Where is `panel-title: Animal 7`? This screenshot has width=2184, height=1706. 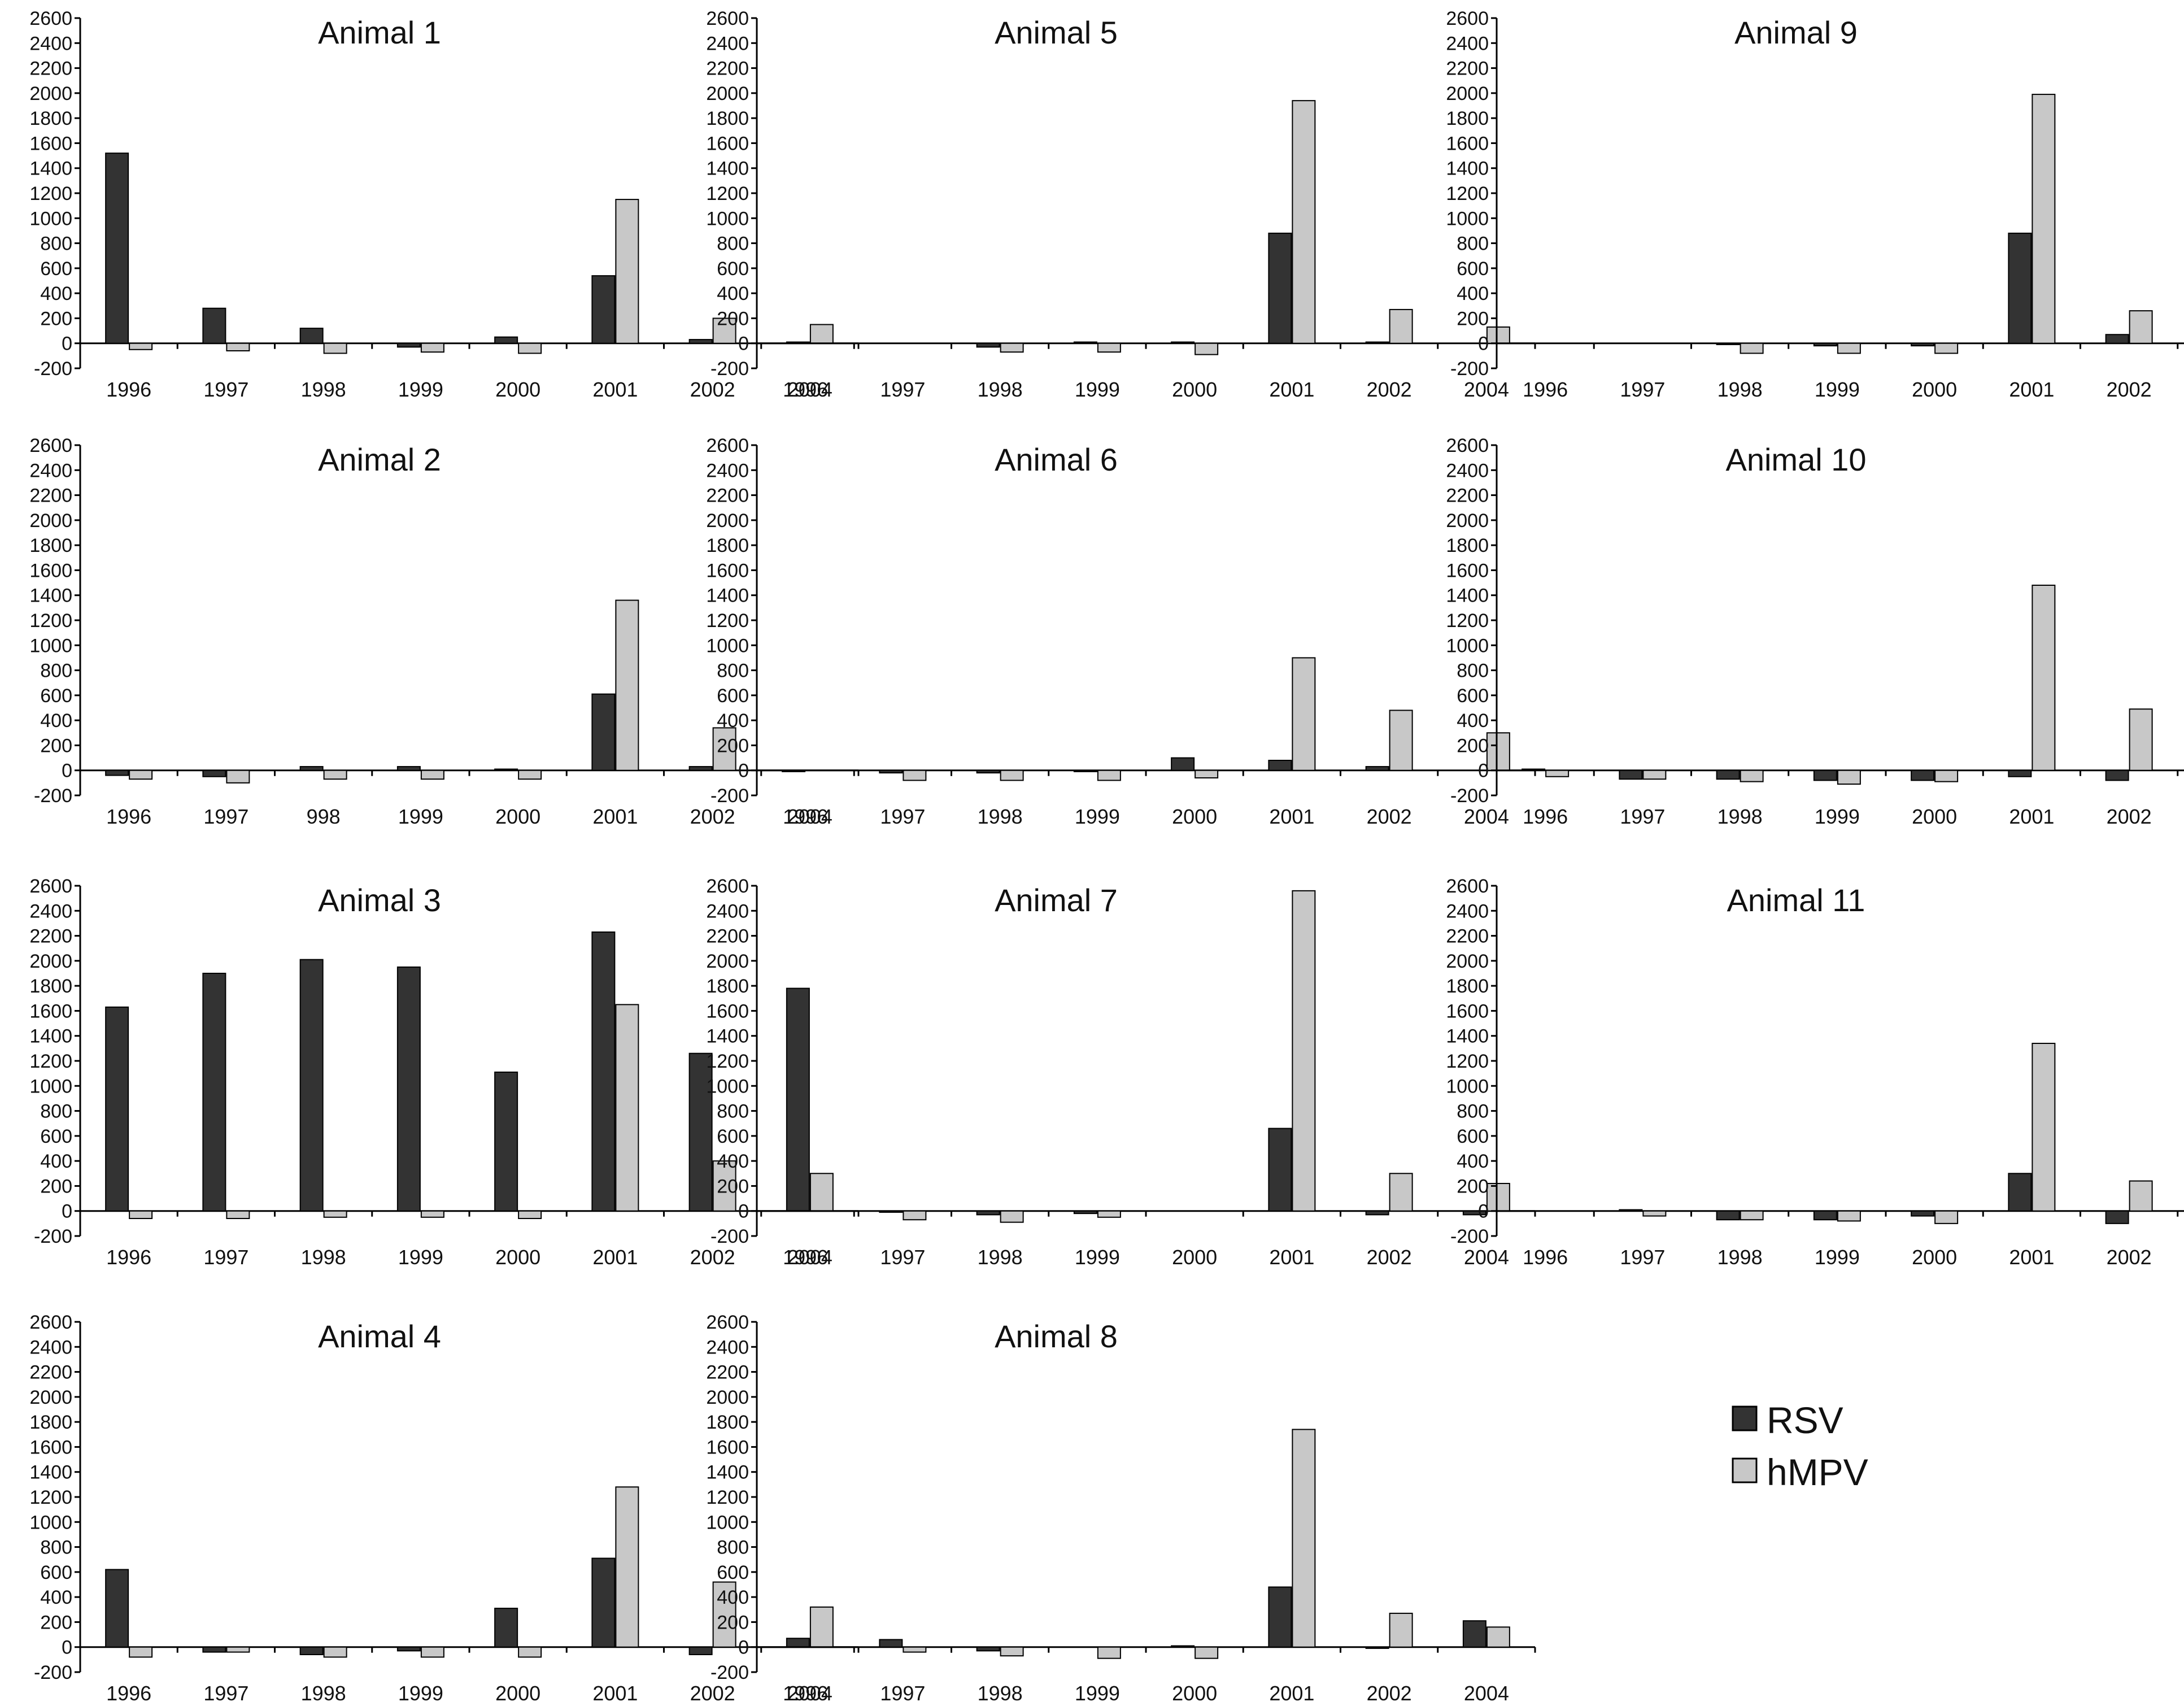
panel-title: Animal 7 is located at coordinates (1056, 900).